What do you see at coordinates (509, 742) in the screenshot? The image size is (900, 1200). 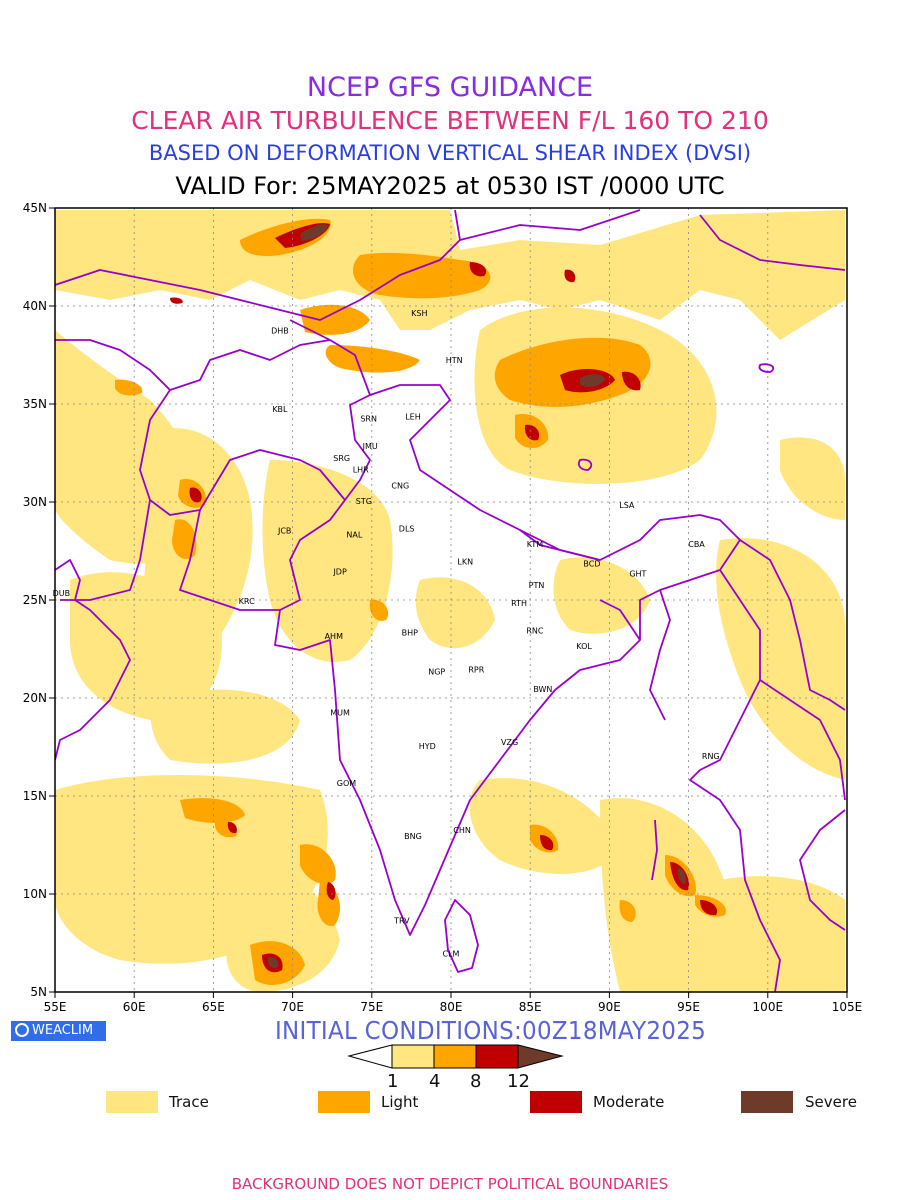 I see `city-label-vzg: VZG` at bounding box center [509, 742].